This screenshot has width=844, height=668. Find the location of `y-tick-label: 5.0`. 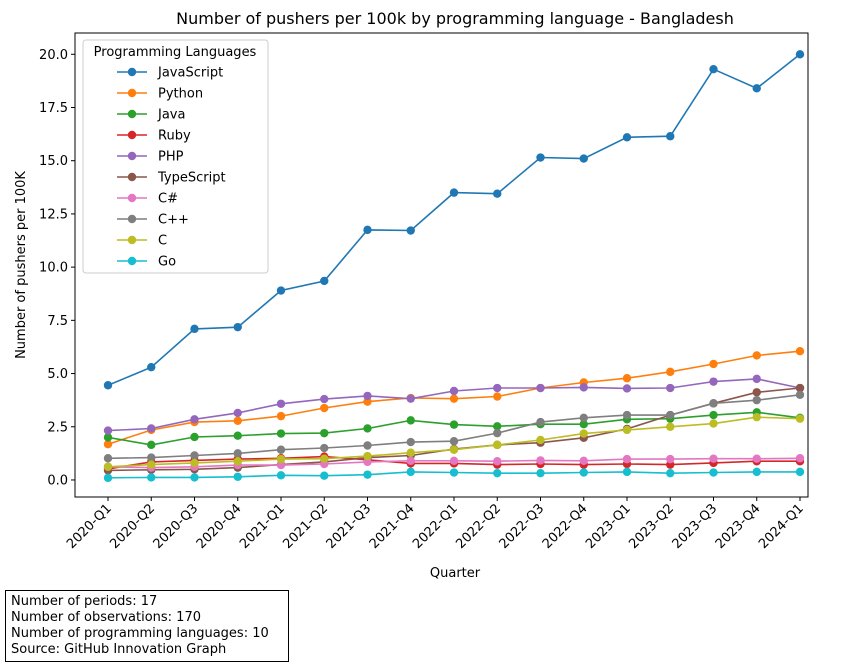

y-tick-label: 5.0 is located at coordinates (57, 374).